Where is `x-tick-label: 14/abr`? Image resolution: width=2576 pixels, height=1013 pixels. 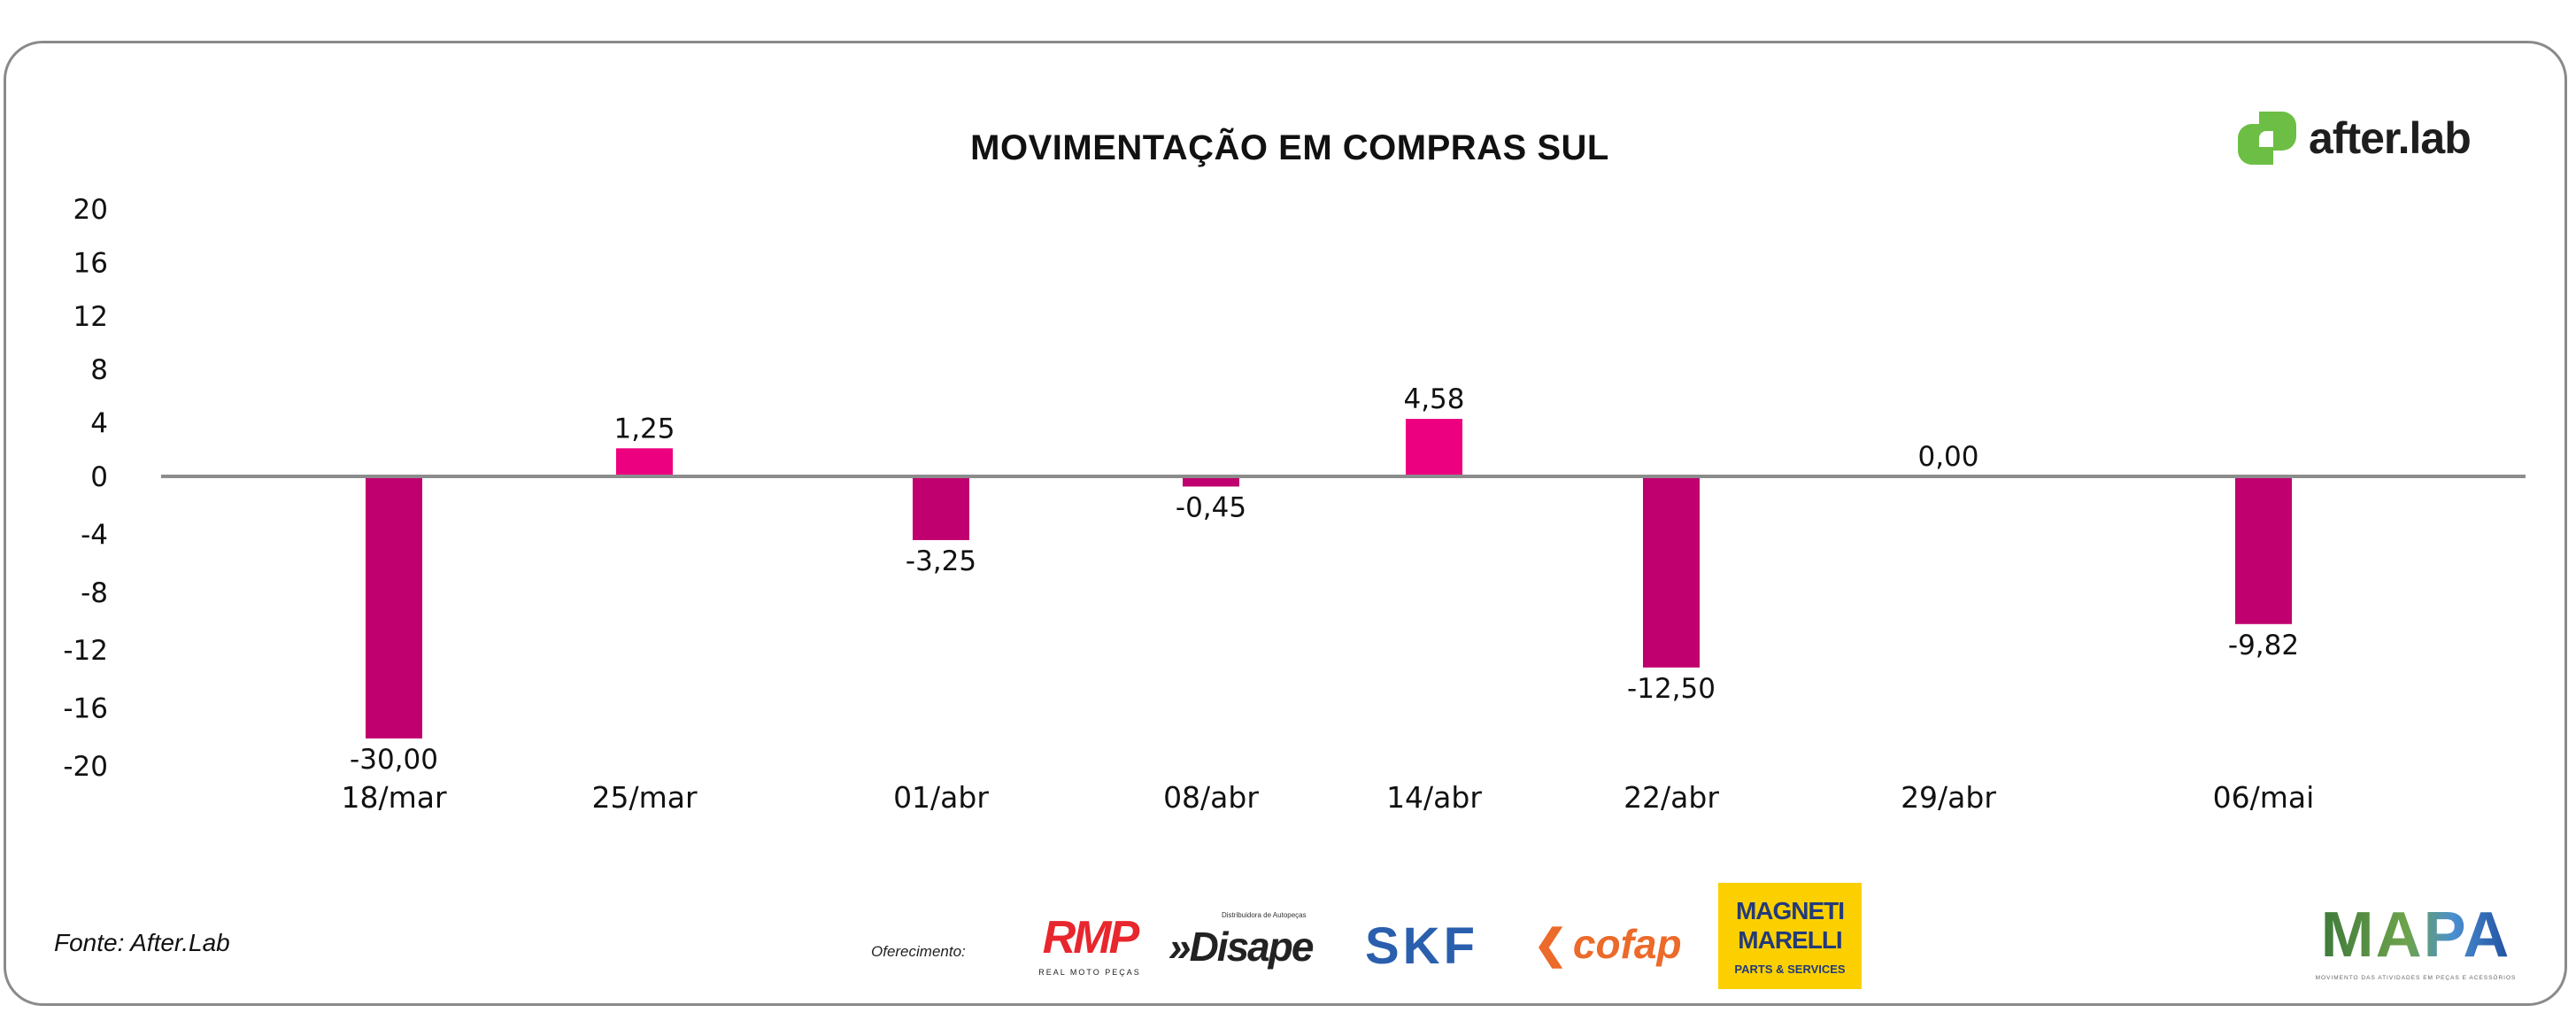
x-tick-label: 14/abr is located at coordinates (1434, 797).